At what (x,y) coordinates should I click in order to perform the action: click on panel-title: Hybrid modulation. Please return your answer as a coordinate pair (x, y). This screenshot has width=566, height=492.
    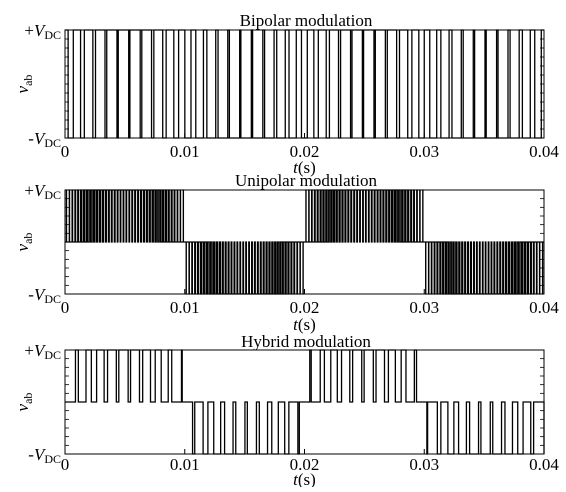
    Looking at the image, I should click on (306, 341).